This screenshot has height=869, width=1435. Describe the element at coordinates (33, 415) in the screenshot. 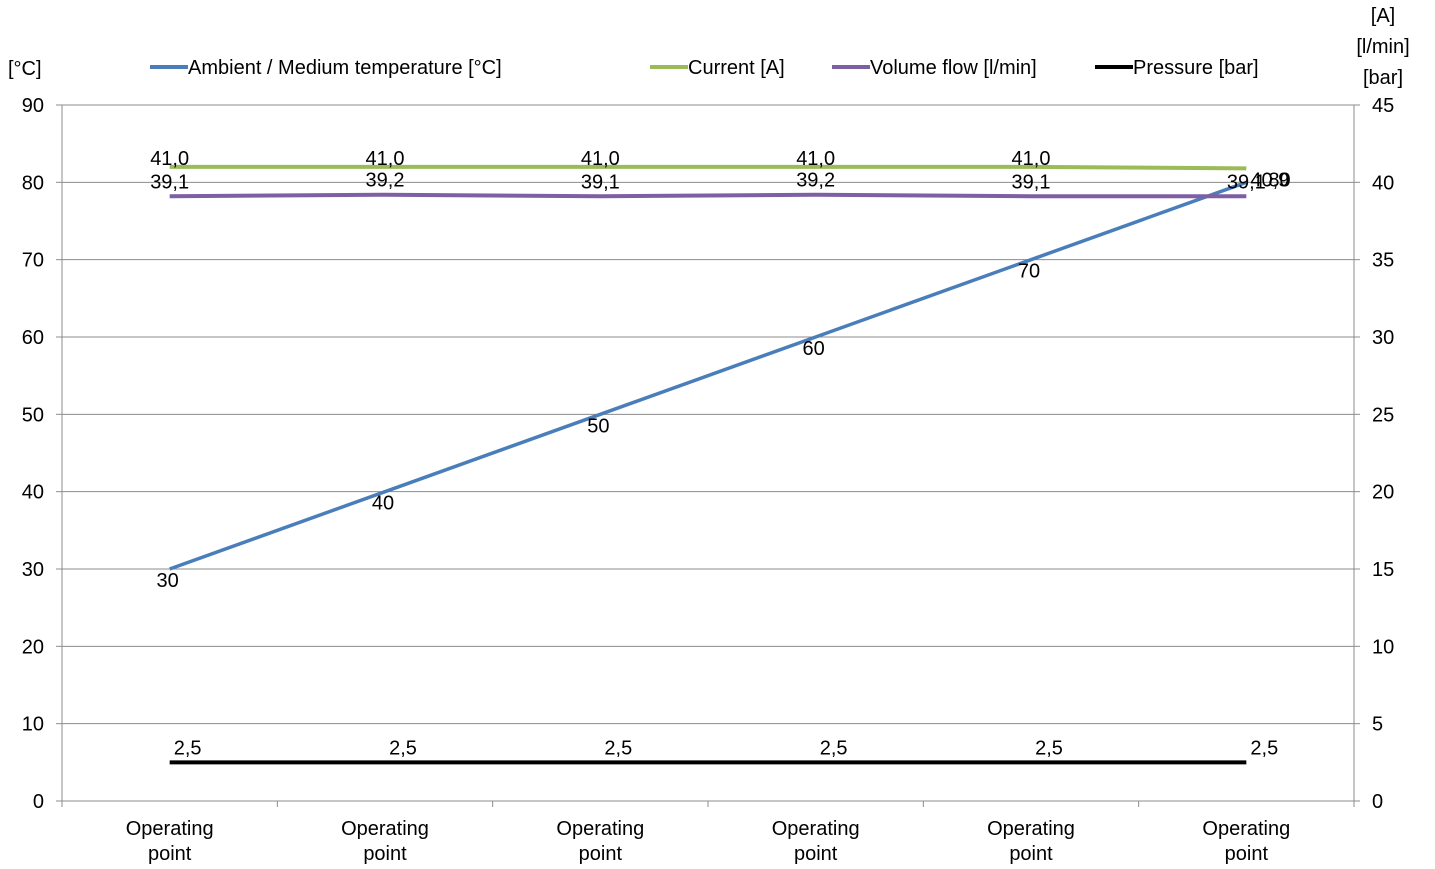

I see `left-tick-label: 50` at that location.